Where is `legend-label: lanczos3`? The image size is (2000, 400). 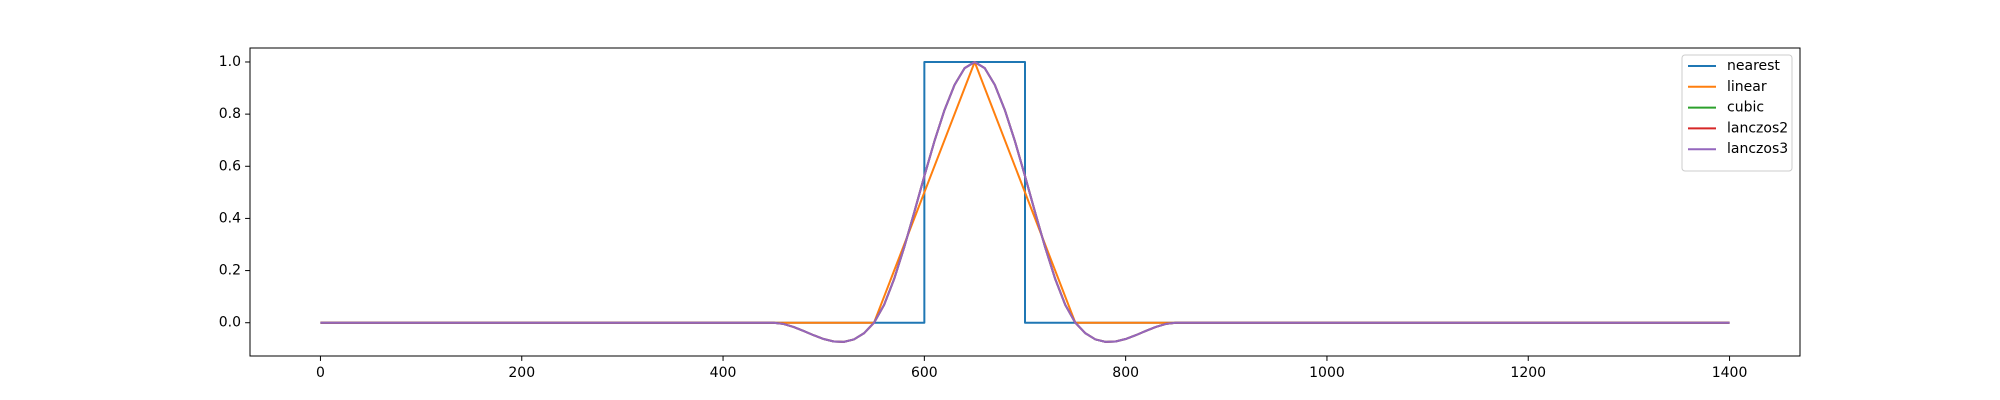
legend-label: lanczos3 is located at coordinates (1757, 149).